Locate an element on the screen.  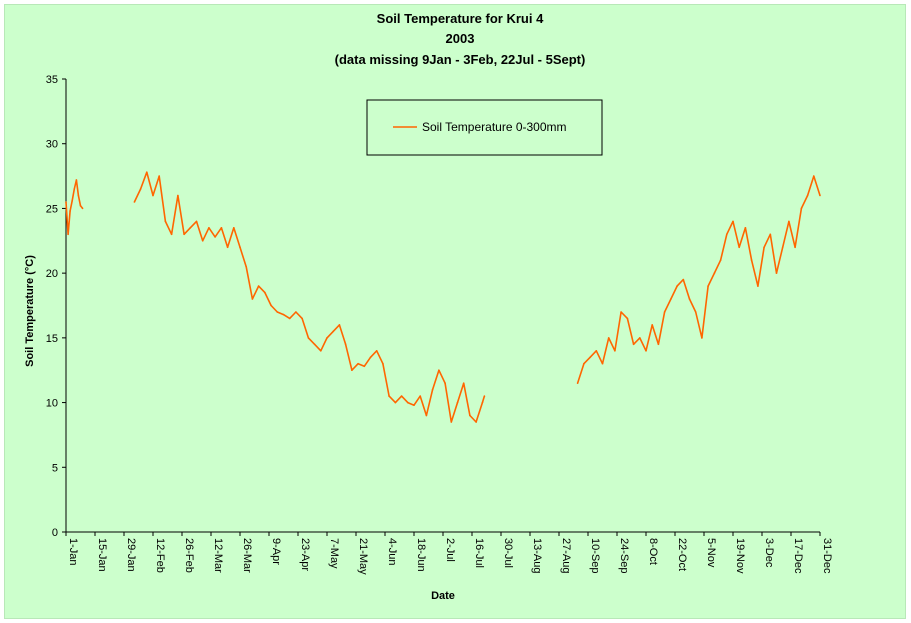
x-tick-label: 30-Jul is located at coordinates (508, 553).